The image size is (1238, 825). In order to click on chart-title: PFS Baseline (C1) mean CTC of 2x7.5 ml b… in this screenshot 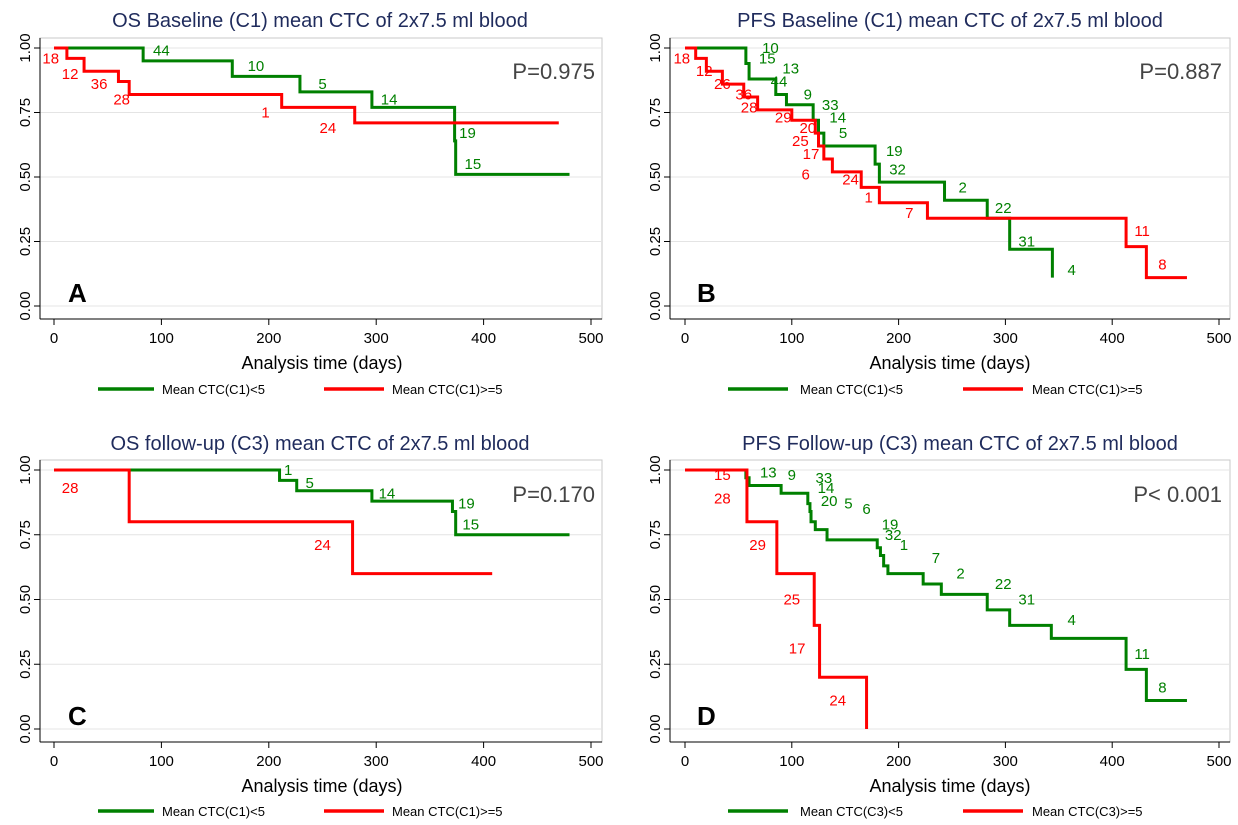, I will do `click(950, 21)`.